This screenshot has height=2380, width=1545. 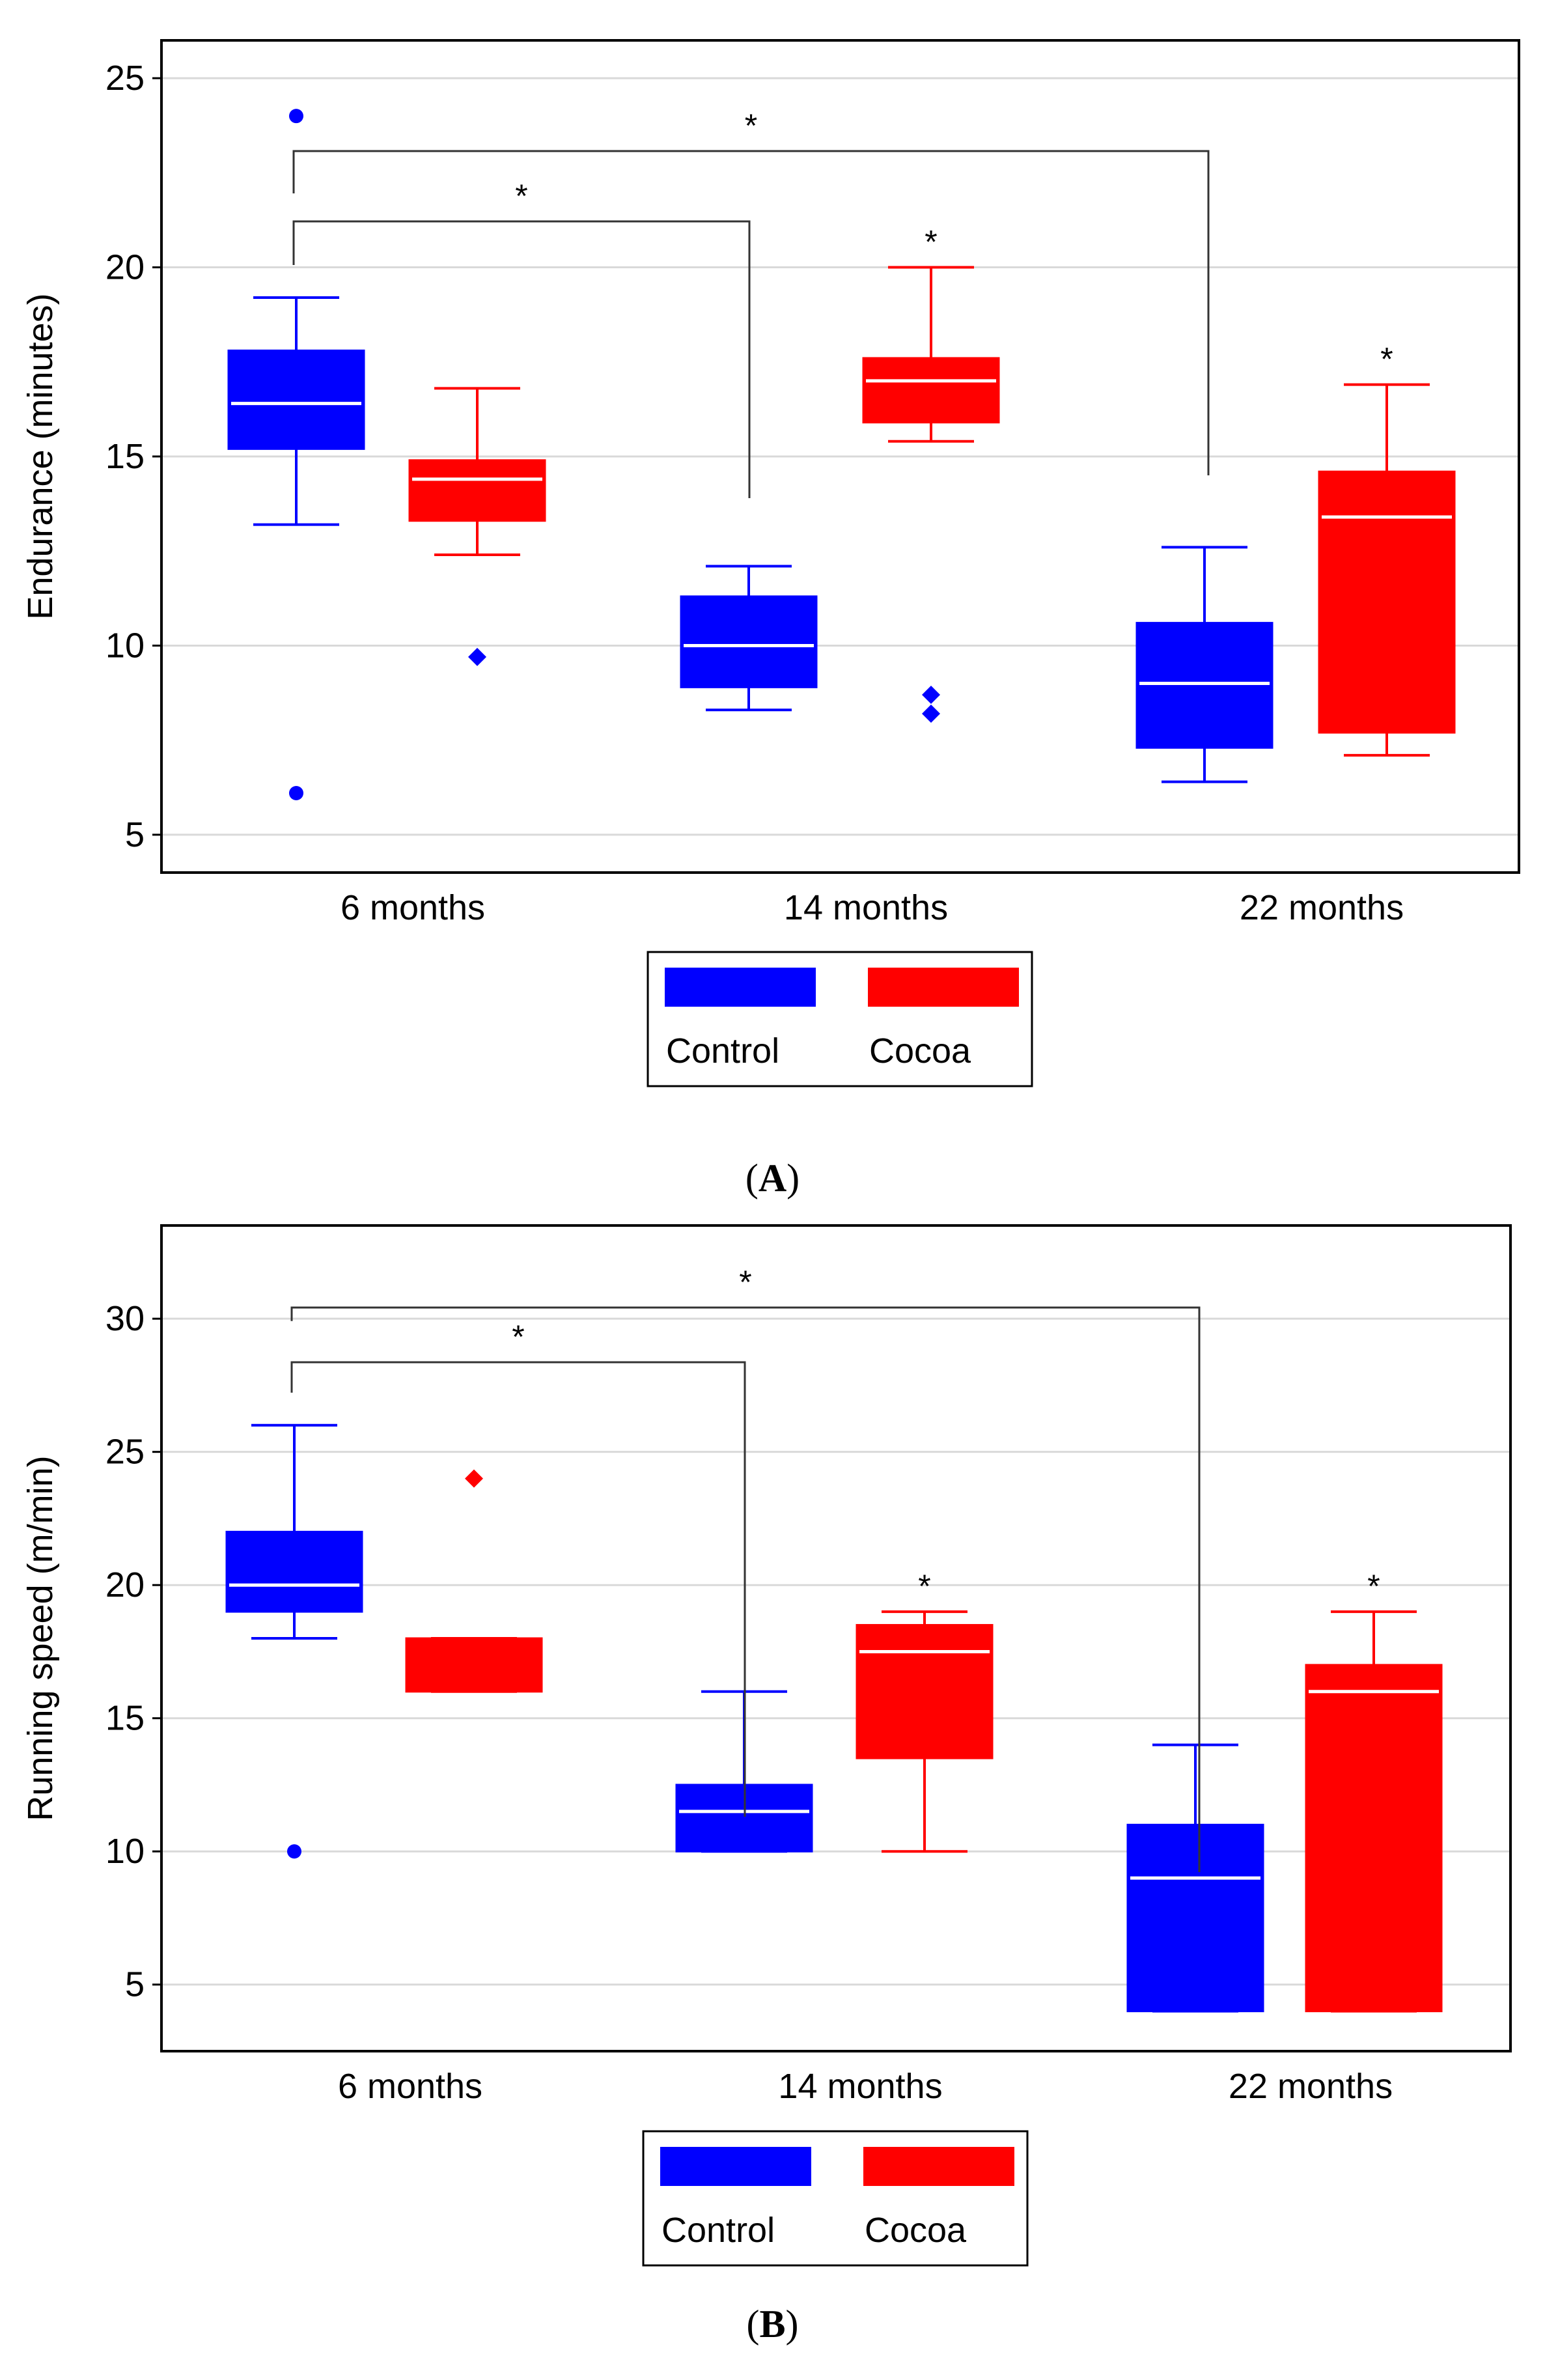 What do you see at coordinates (40, 1638) in the screenshot?
I see `y-axis-label: Running speed (m/min)` at bounding box center [40, 1638].